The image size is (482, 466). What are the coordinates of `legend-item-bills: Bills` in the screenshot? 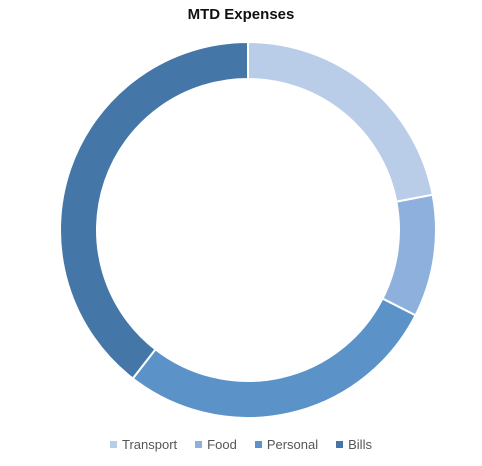 It's located at (354, 444).